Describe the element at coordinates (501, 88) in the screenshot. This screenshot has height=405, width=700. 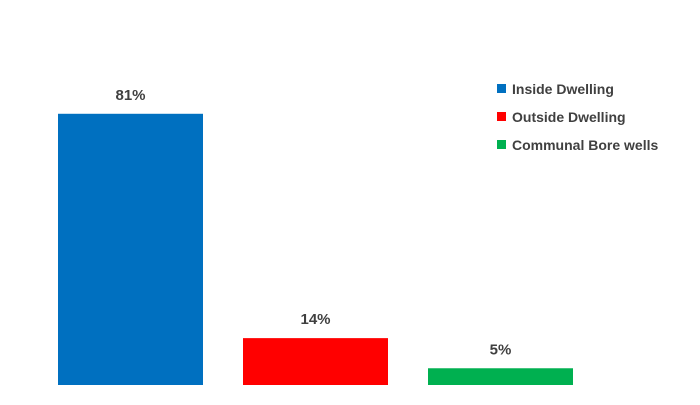
I see `legend-swatch-inside-dwelling` at that location.